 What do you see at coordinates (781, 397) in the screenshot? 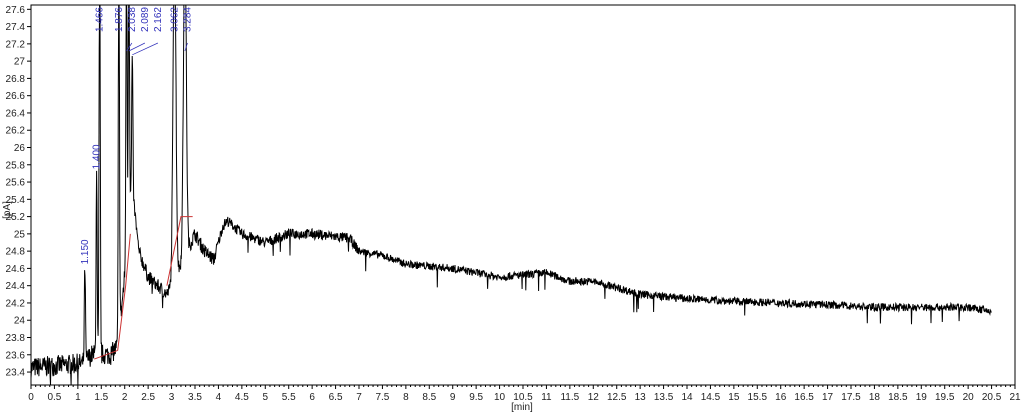
I see `x-tick-label: 16` at bounding box center [781, 397].